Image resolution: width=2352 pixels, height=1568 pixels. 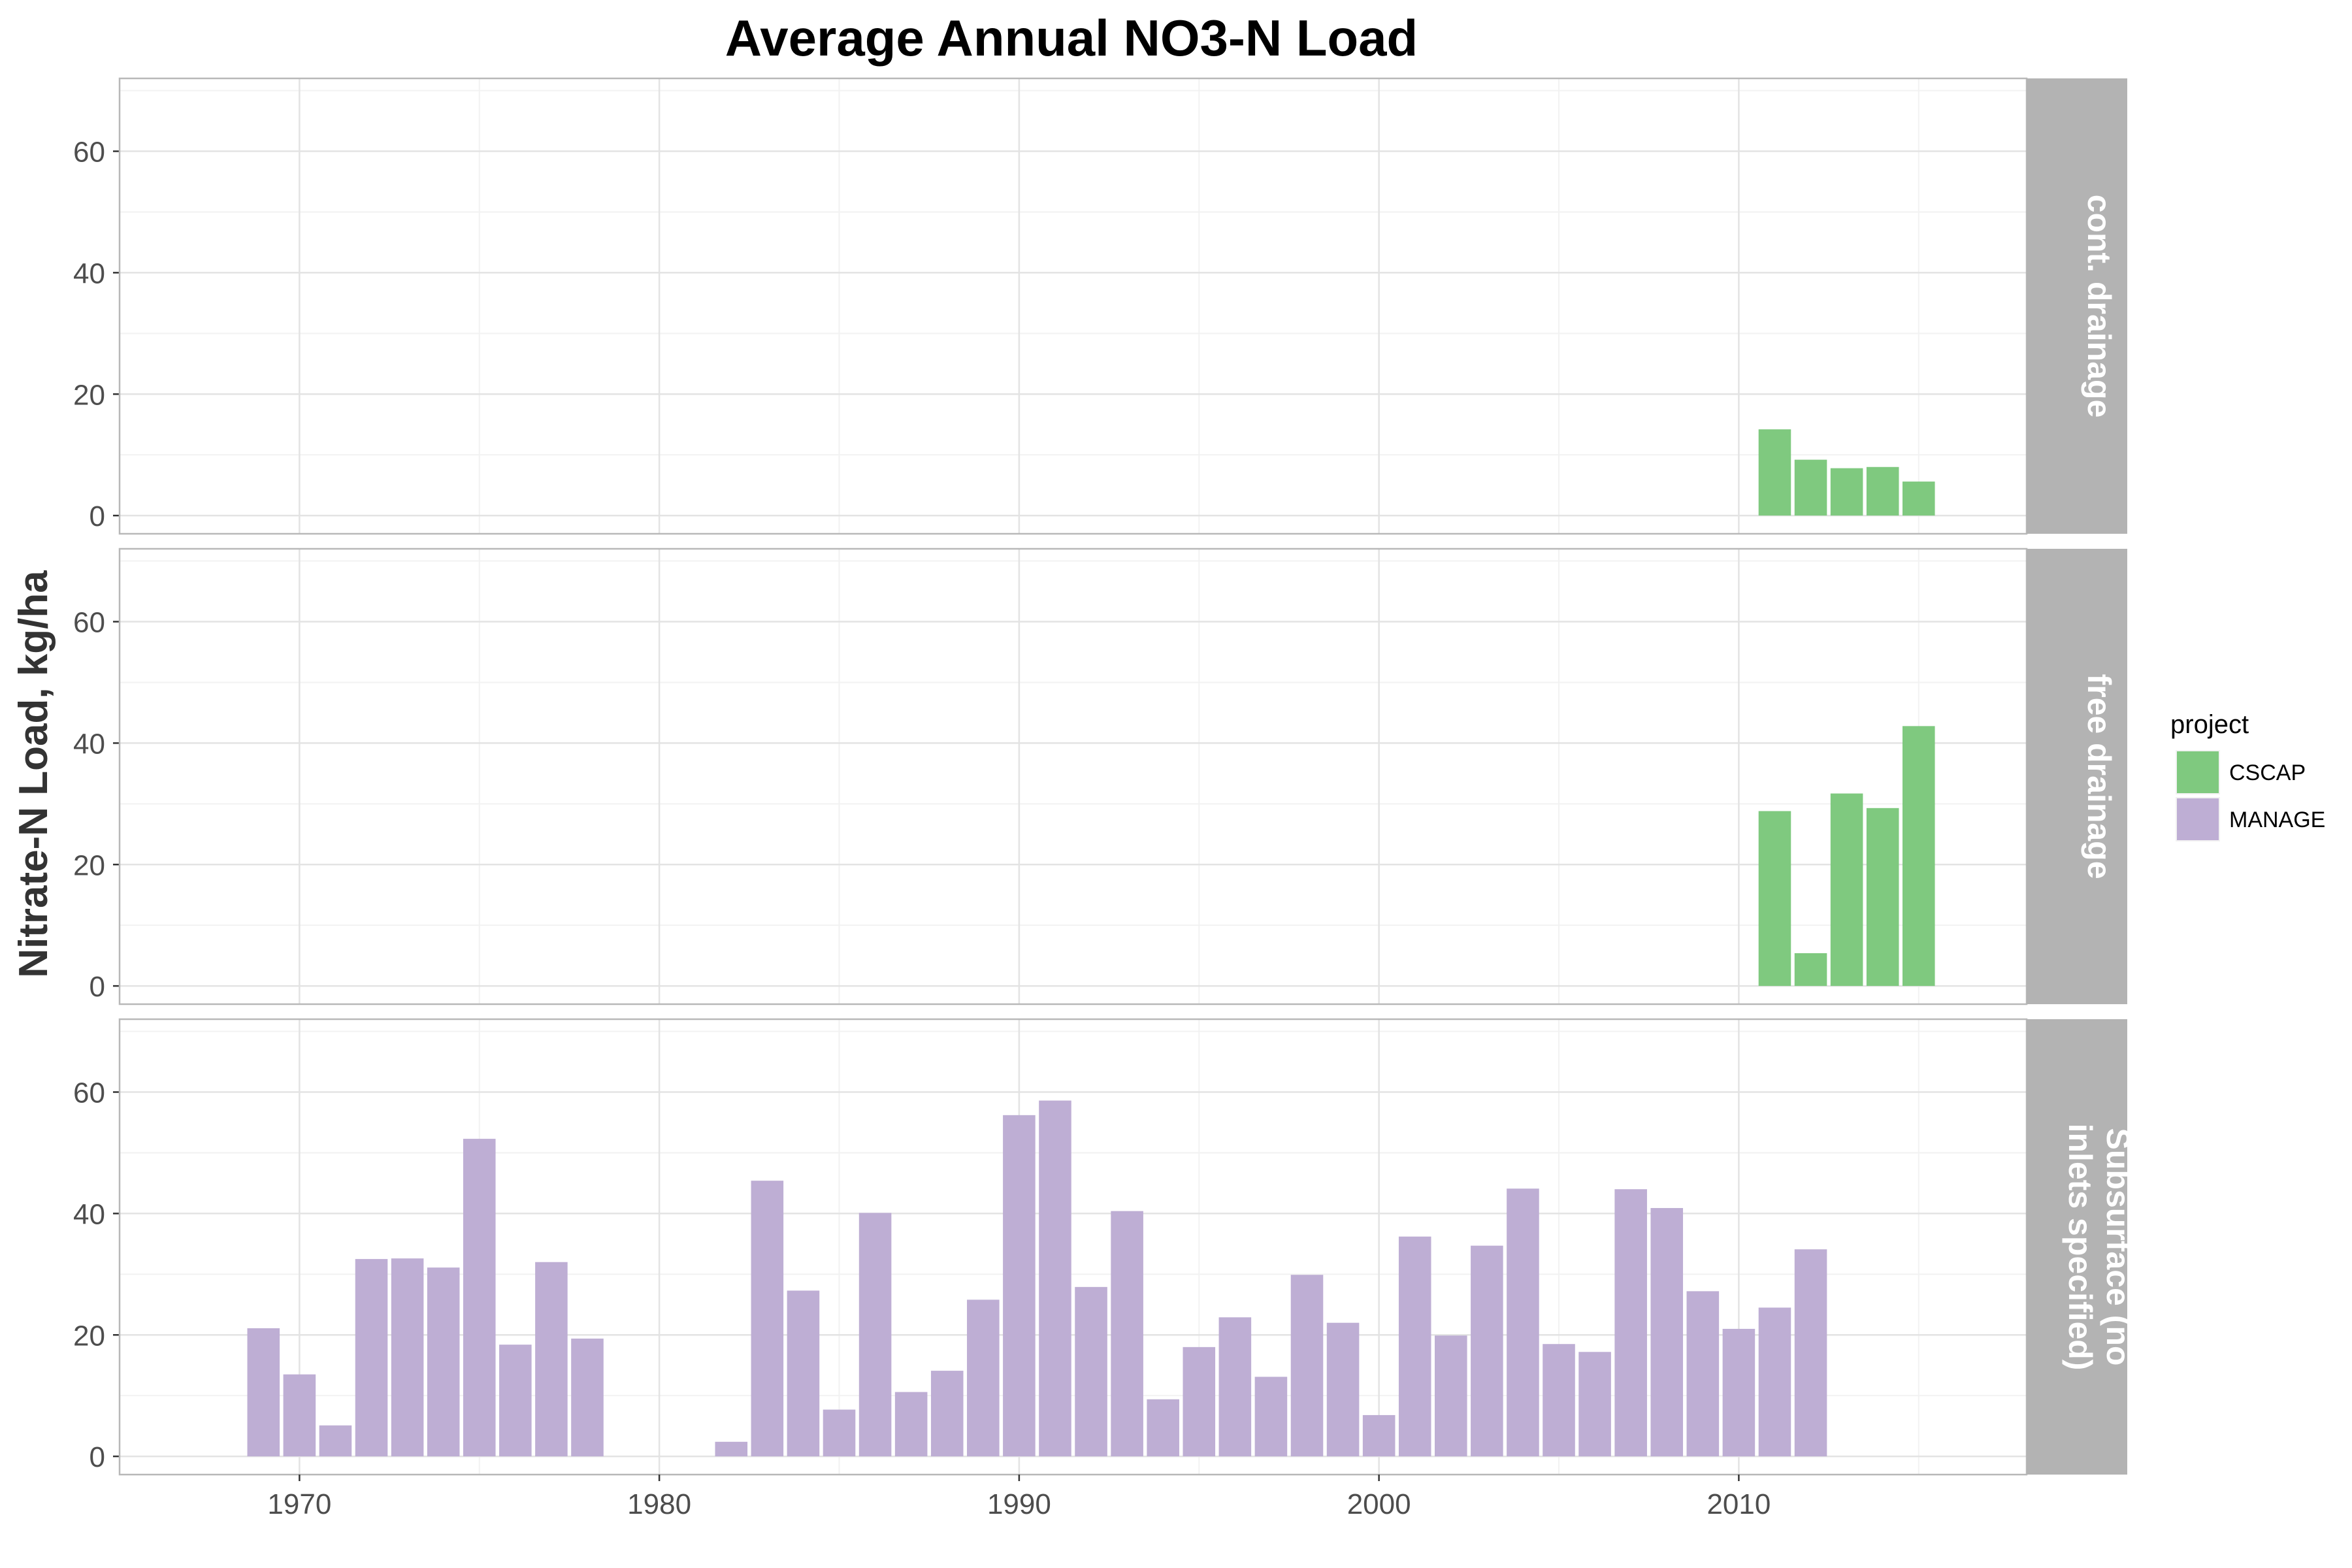 What do you see at coordinates (2080, 1247) in the screenshot?
I see `facet-strip-label: inlets specified)` at bounding box center [2080, 1247].